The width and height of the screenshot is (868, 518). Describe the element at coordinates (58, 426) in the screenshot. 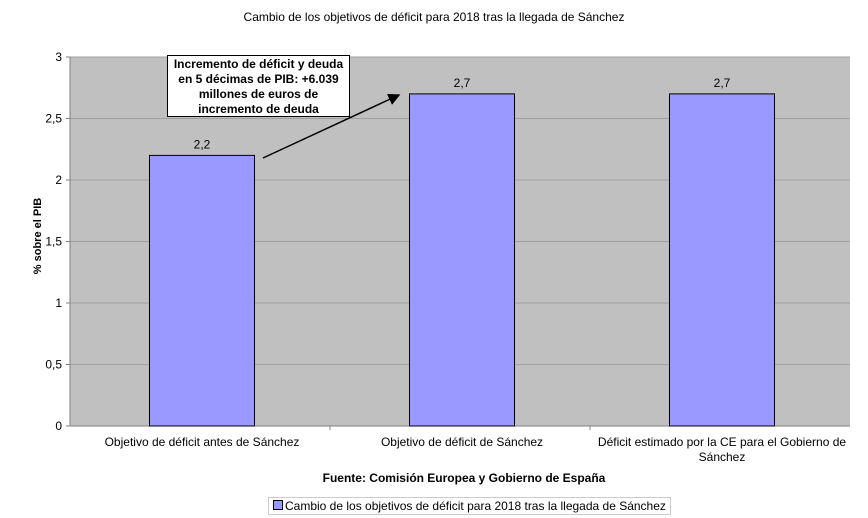

I see `y-tick-label: 0` at that location.